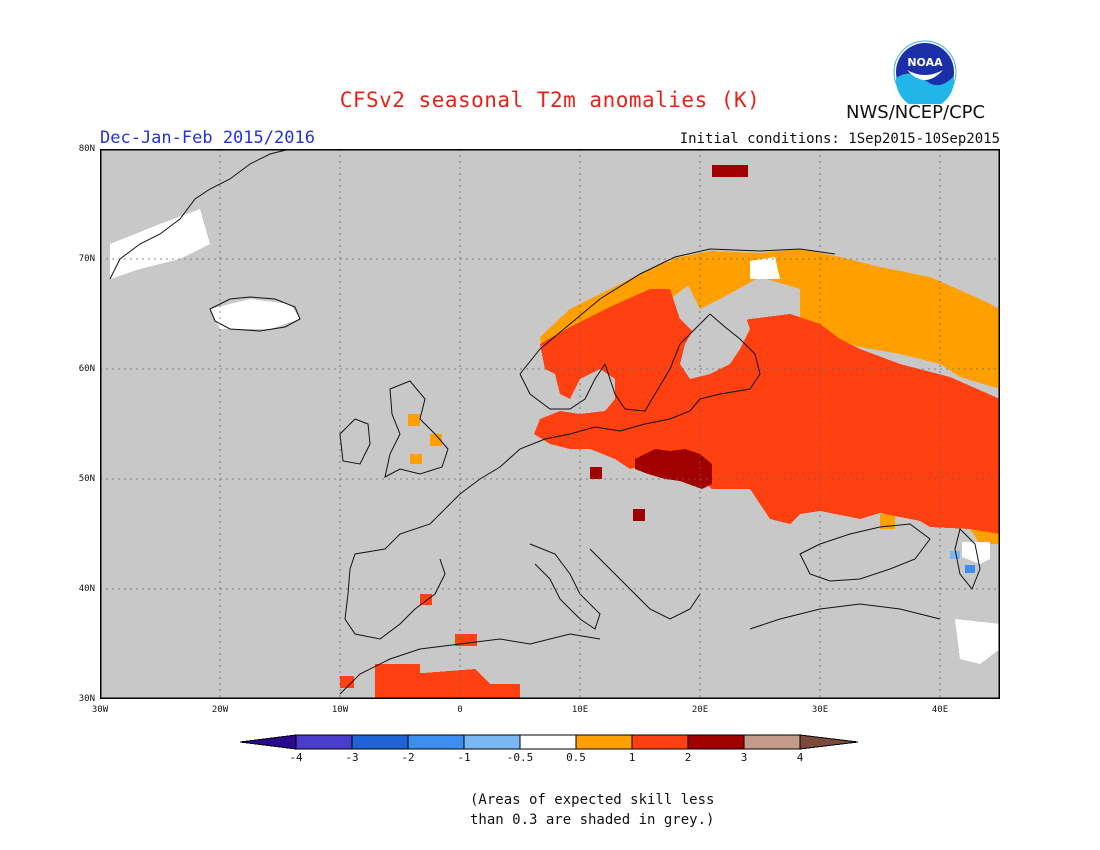 The width and height of the screenshot is (1100, 850). What do you see at coordinates (355, 441) in the screenshot?
I see `coastline-ireland` at bounding box center [355, 441].